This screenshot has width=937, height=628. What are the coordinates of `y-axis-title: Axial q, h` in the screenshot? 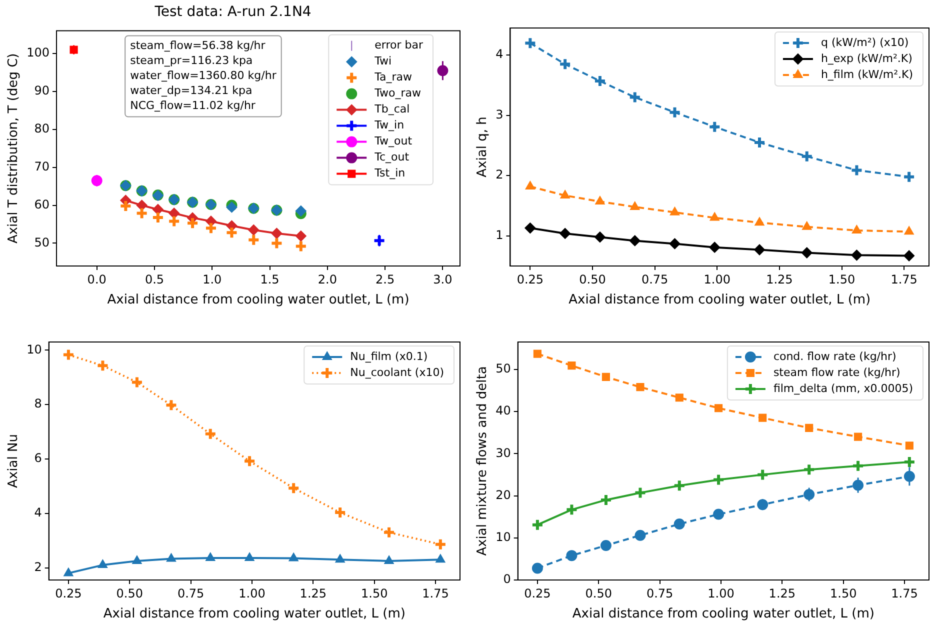 It's located at (482, 147).